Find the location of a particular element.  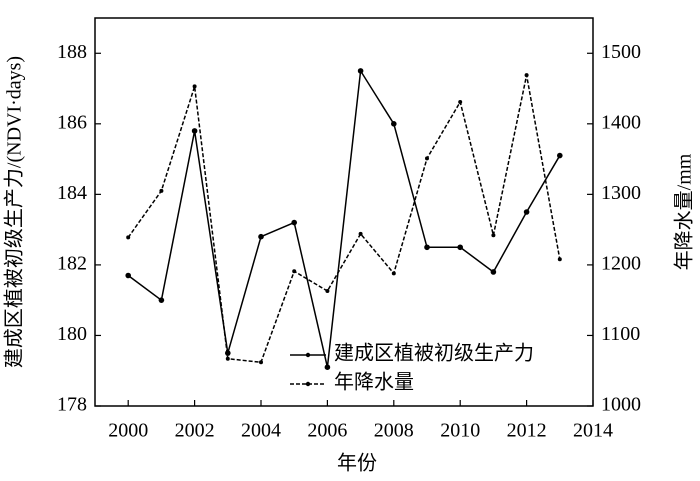

x-tick-label: 2008 is located at coordinates (394, 431).